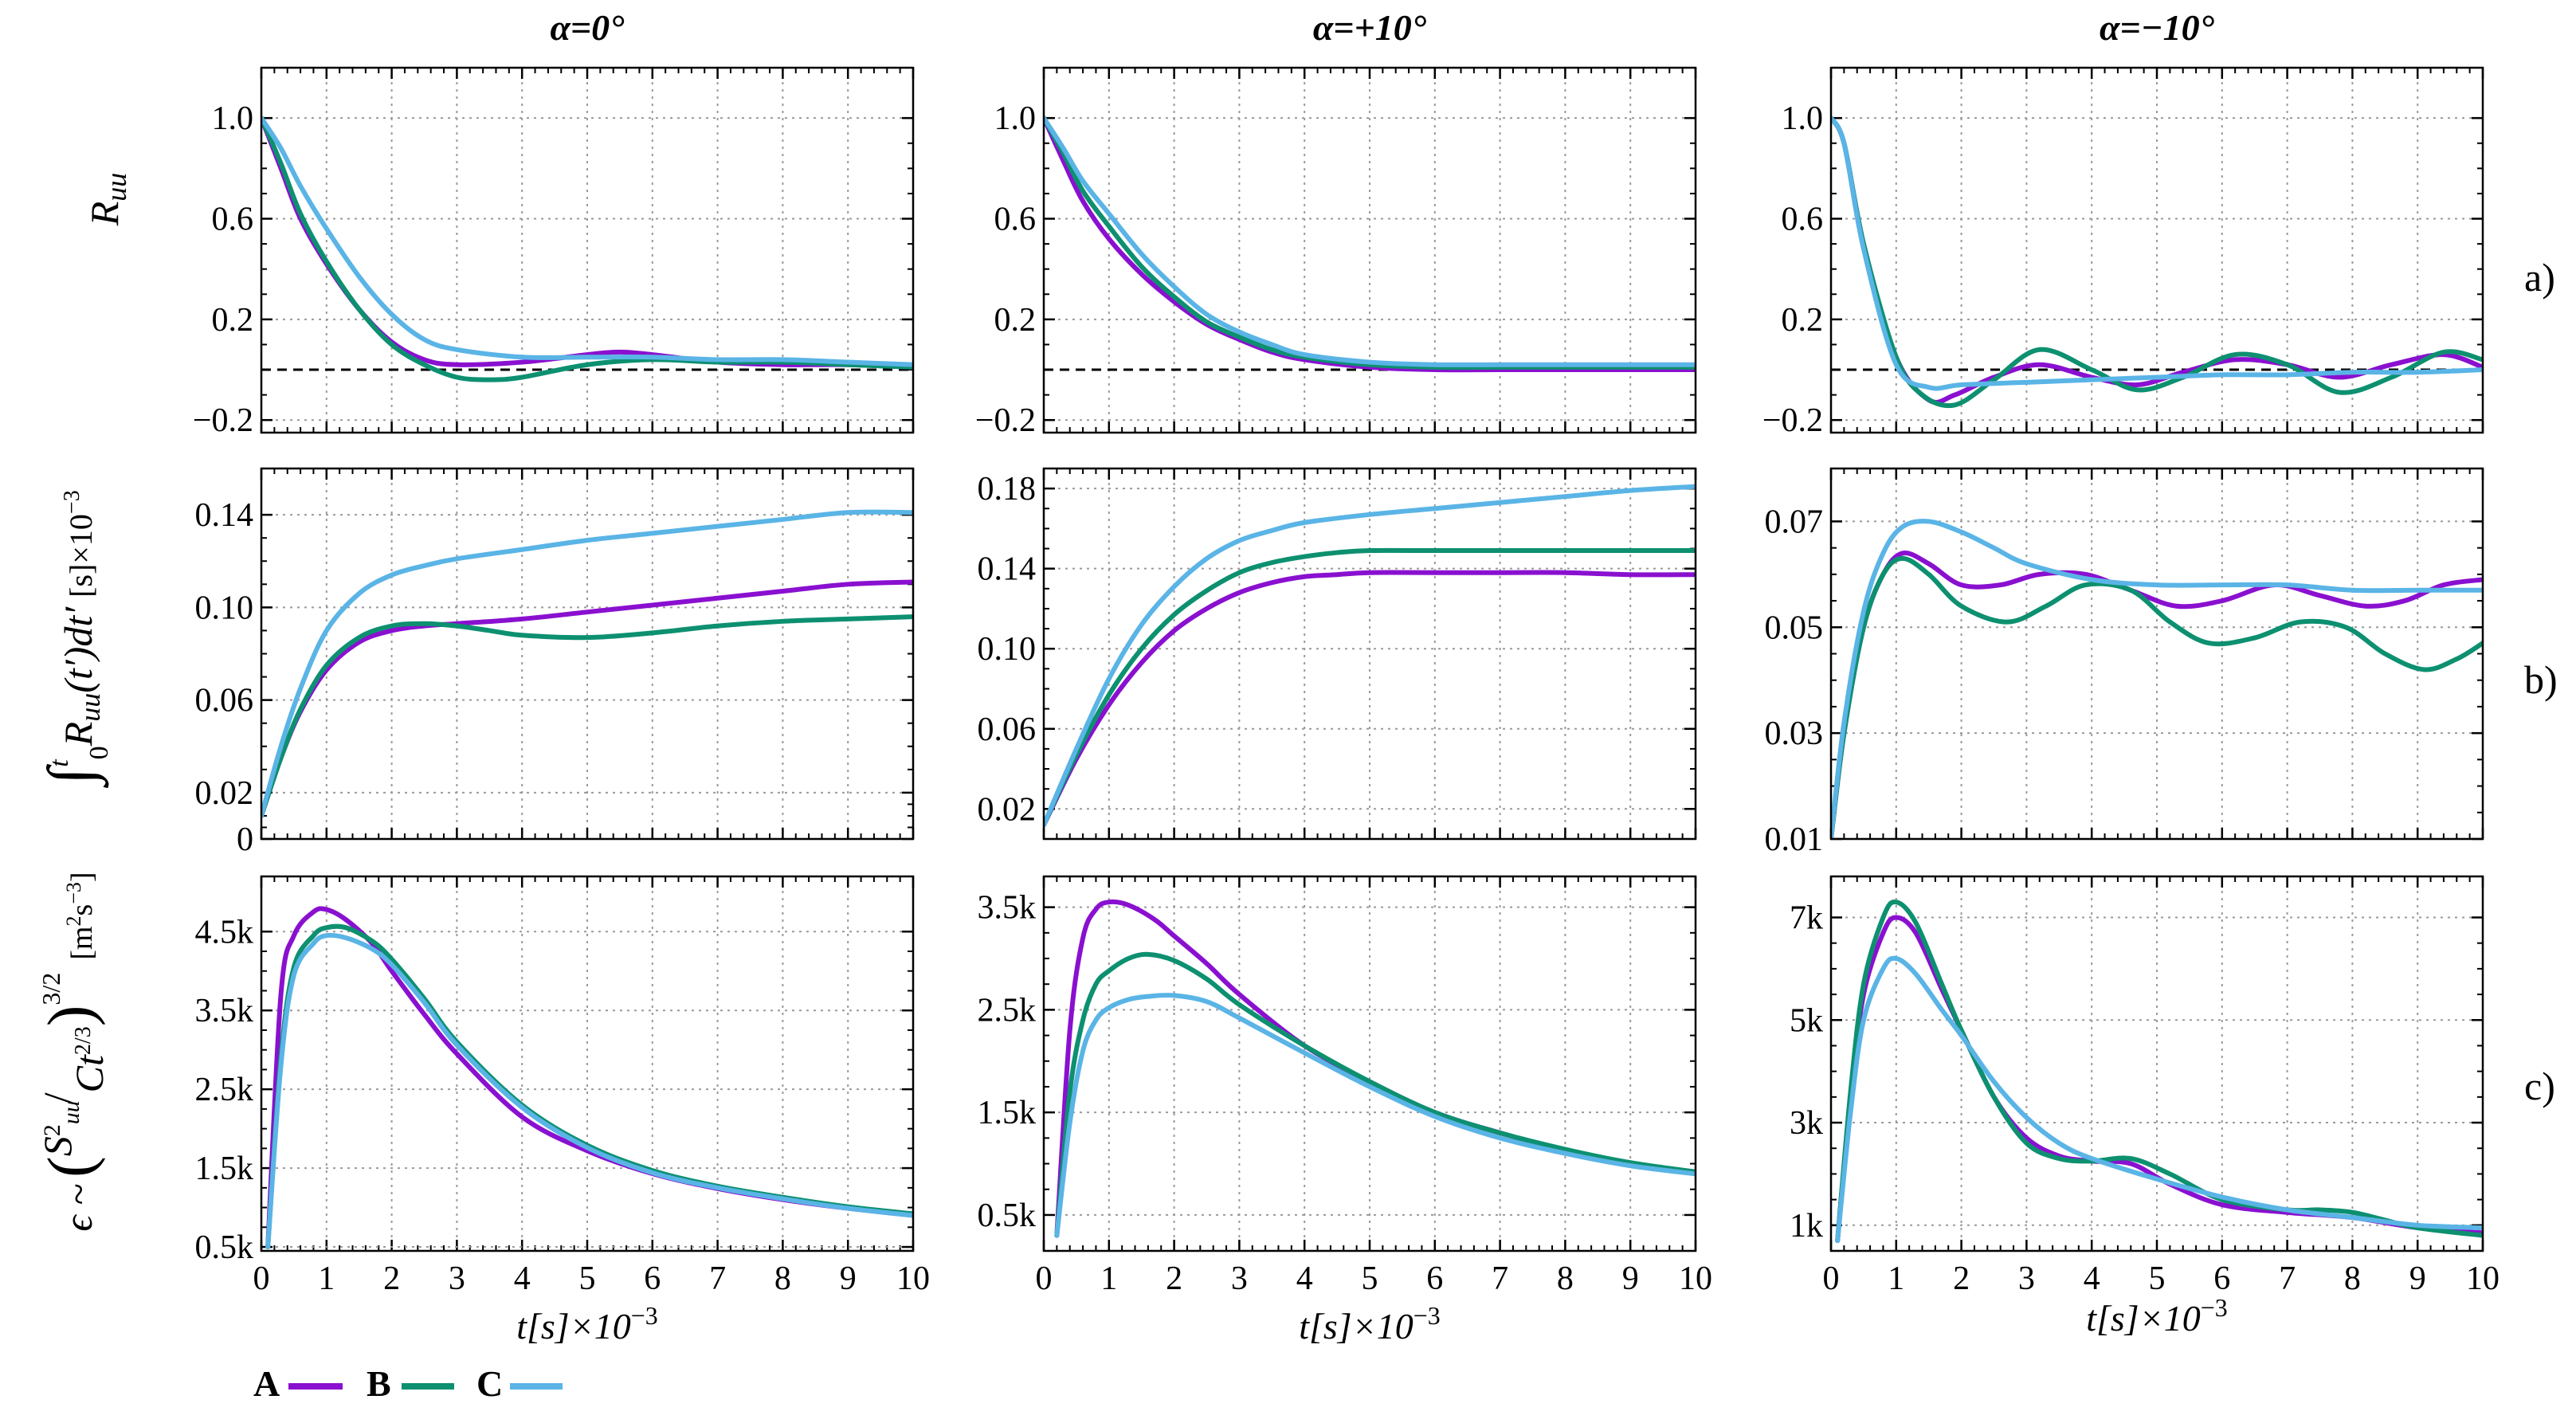 The width and height of the screenshot is (2576, 1419). Describe the element at coordinates (2143, 1318) in the screenshot. I see `xaxis-label-col2-text: t[s]×10` at that location.